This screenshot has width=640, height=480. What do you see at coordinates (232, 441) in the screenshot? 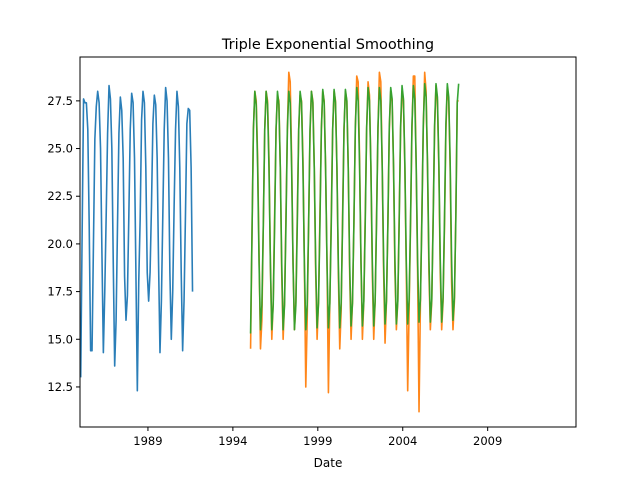
I see `x-tick-label: 1994` at bounding box center [232, 441].